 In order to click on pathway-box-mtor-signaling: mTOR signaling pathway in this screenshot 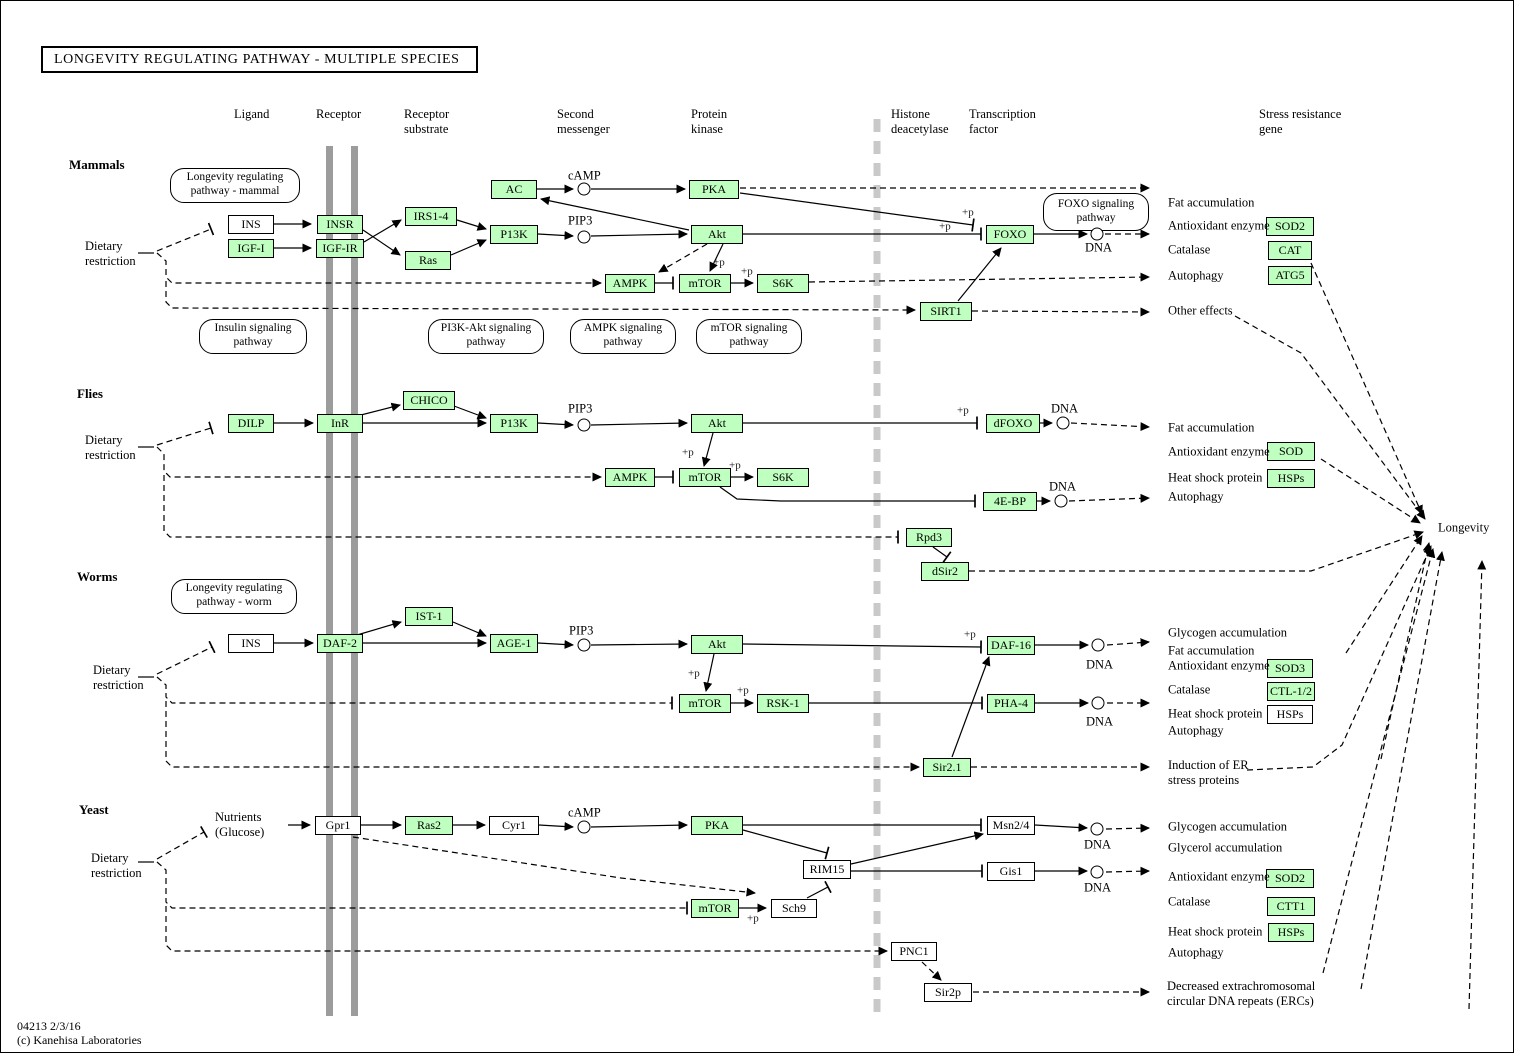, I will do `click(749, 336)`.